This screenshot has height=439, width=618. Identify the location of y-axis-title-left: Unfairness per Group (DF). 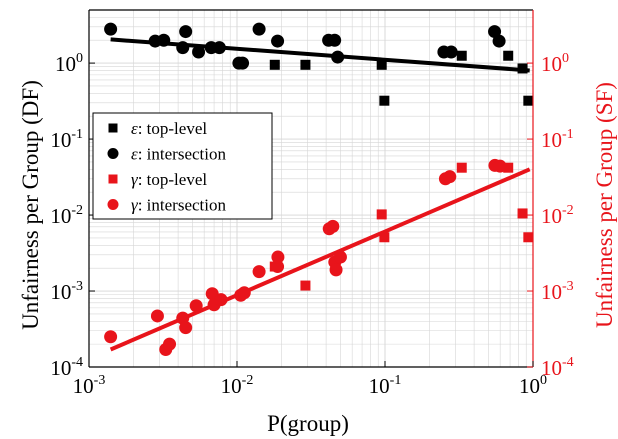
(30, 205).